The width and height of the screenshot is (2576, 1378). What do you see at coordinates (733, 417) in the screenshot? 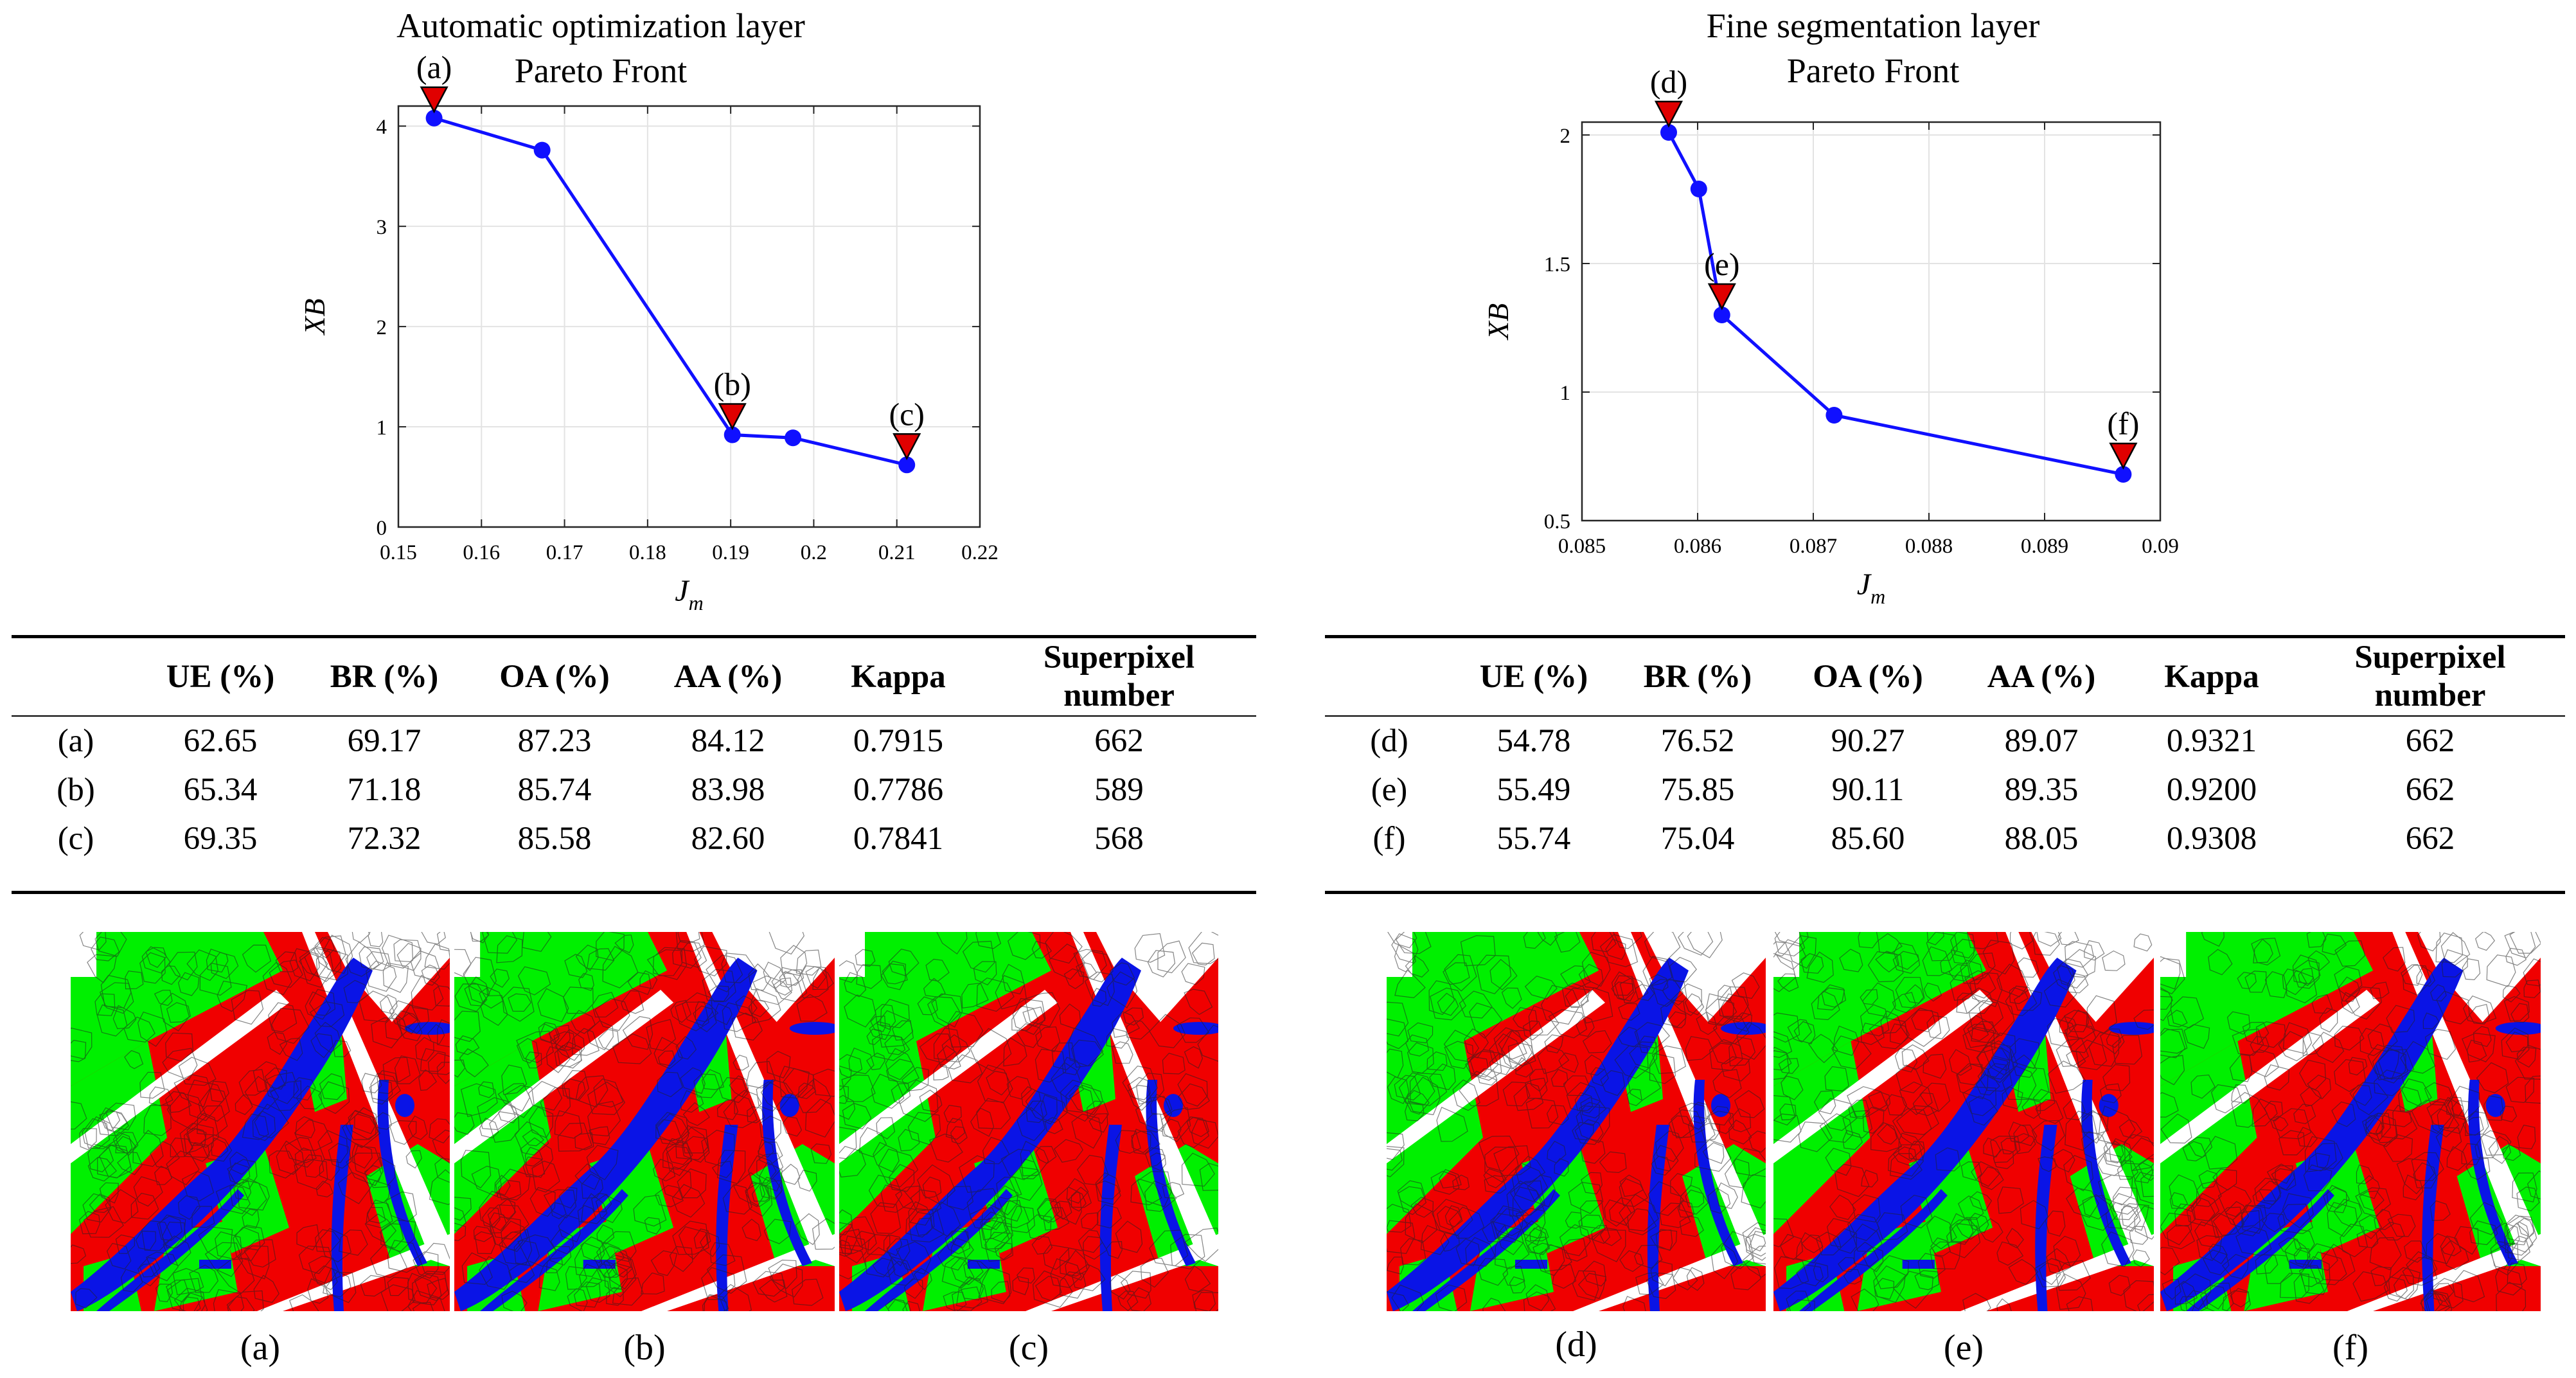
I see `pareto-marker` at bounding box center [733, 417].